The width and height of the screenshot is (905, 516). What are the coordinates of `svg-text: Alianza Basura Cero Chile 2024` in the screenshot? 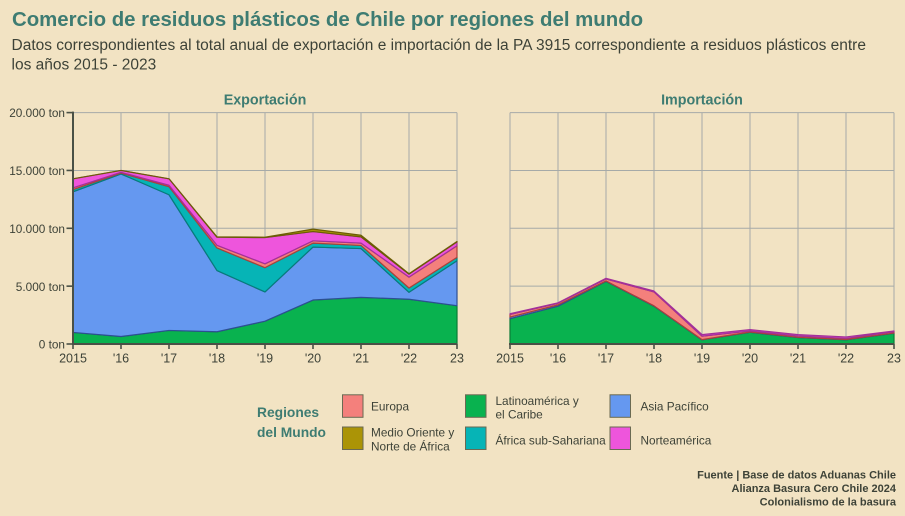 It's located at (814, 489).